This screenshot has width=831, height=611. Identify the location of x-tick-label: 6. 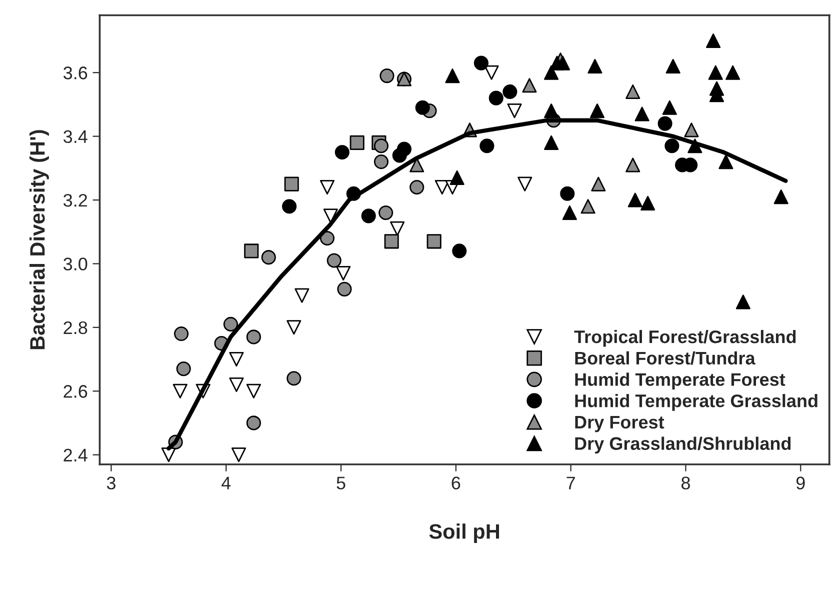
(456, 483).